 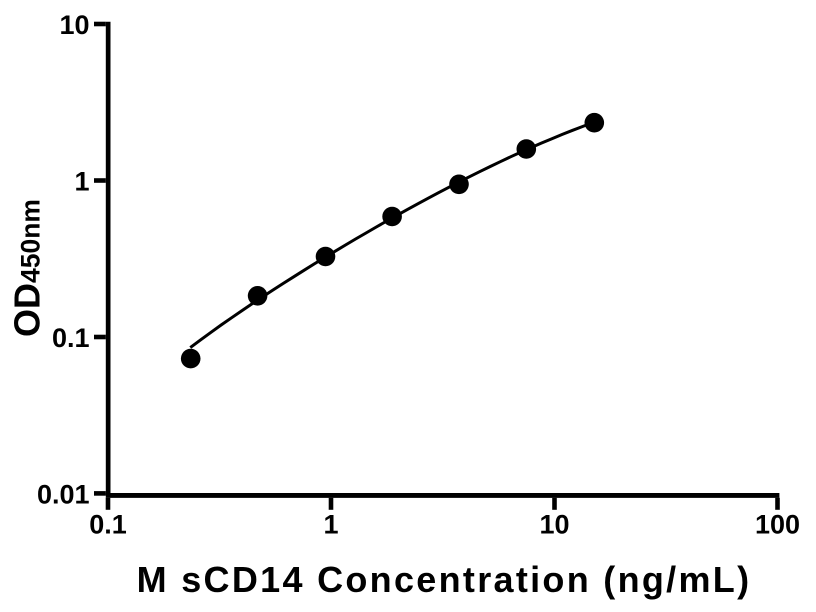 What do you see at coordinates (63, 495) in the screenshot?
I see `svg-text: 0.01` at bounding box center [63, 495].